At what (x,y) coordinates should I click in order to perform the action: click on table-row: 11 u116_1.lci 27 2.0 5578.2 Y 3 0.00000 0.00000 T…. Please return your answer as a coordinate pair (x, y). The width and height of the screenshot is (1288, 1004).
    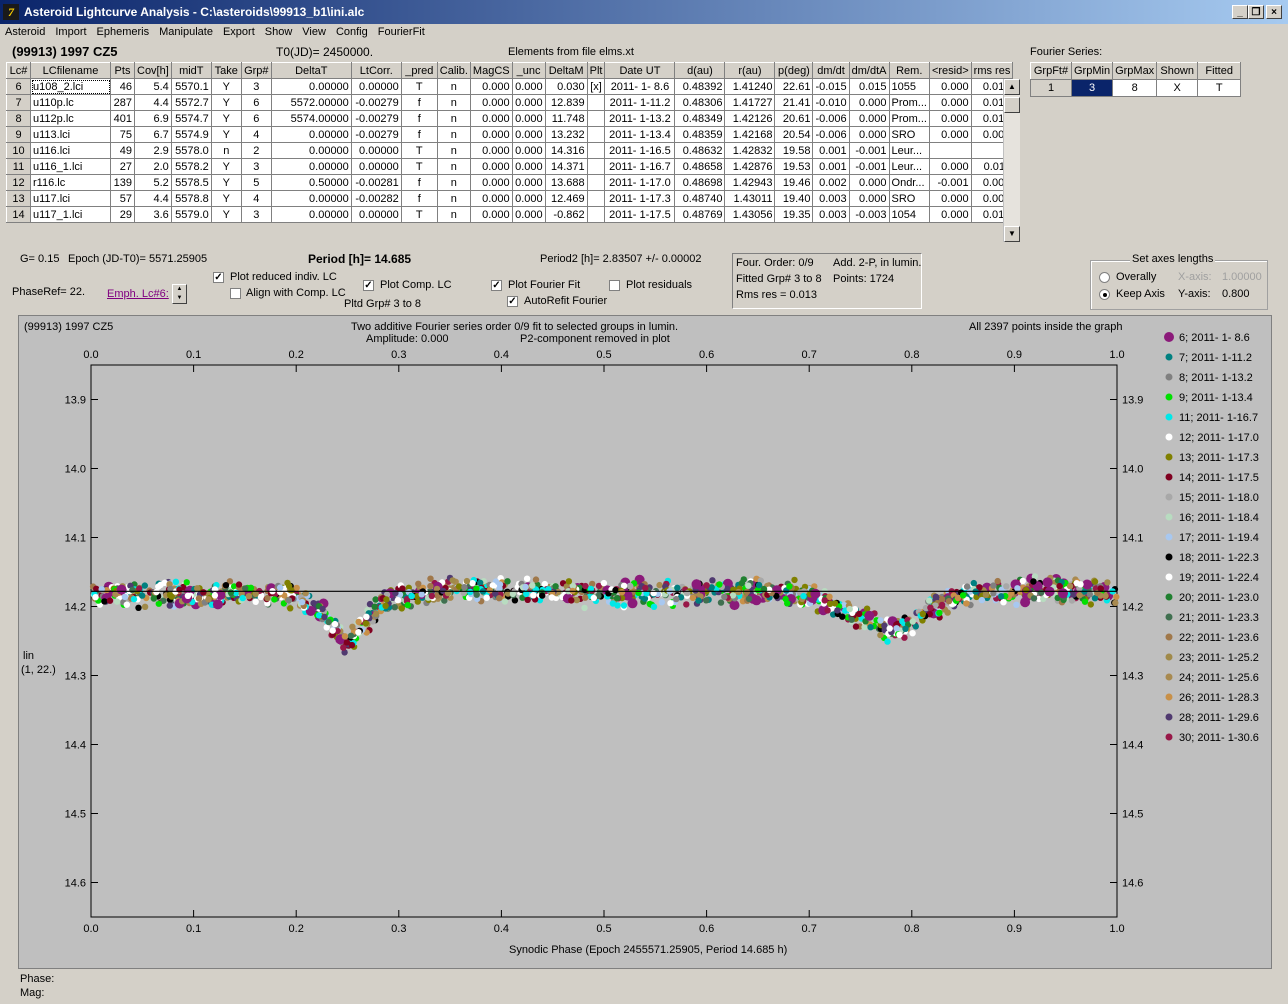
    Looking at the image, I should click on (510, 166).